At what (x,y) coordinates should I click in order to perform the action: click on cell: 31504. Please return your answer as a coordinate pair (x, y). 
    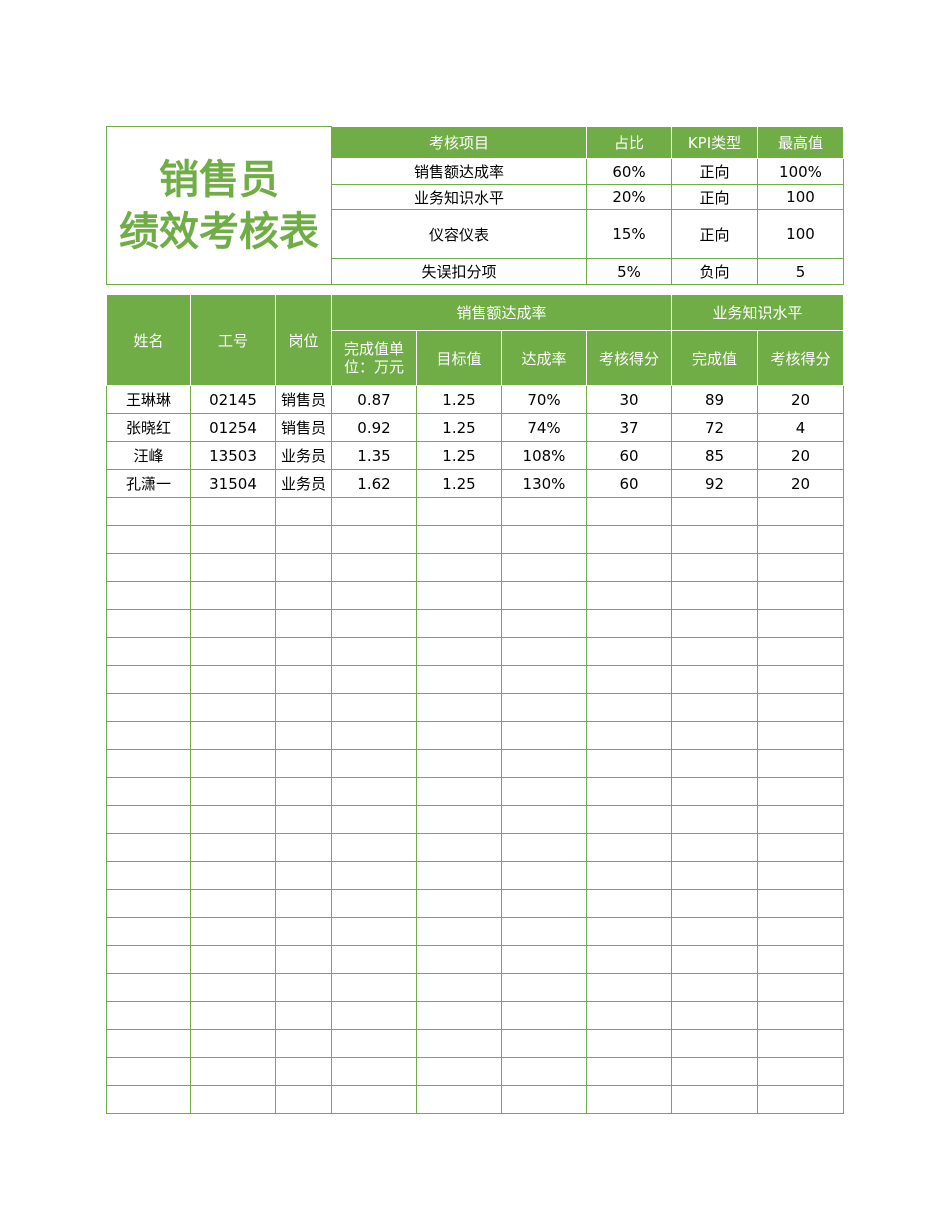
    Looking at the image, I should click on (233, 483).